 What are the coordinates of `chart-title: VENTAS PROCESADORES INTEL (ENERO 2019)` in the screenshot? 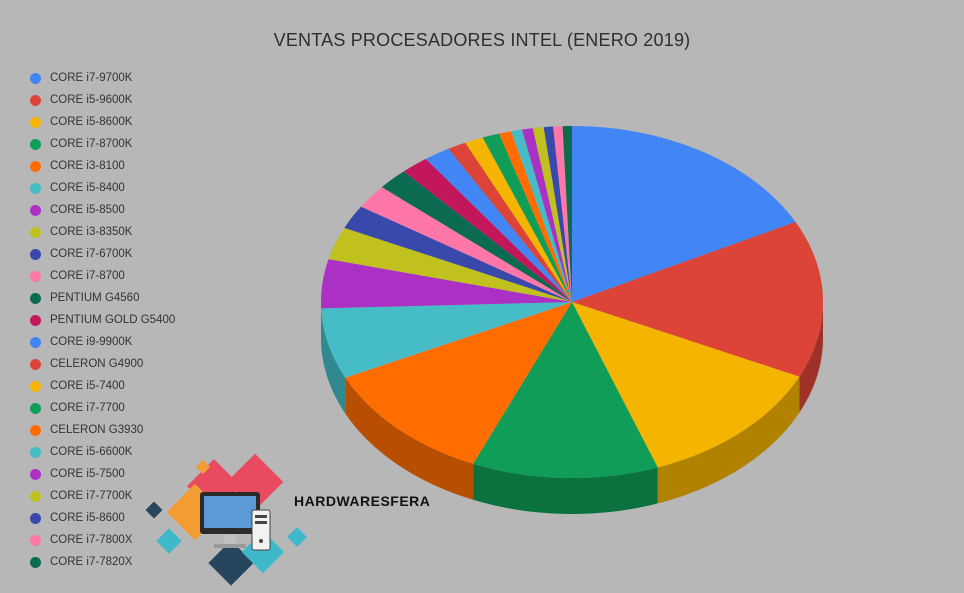 It's located at (482, 40).